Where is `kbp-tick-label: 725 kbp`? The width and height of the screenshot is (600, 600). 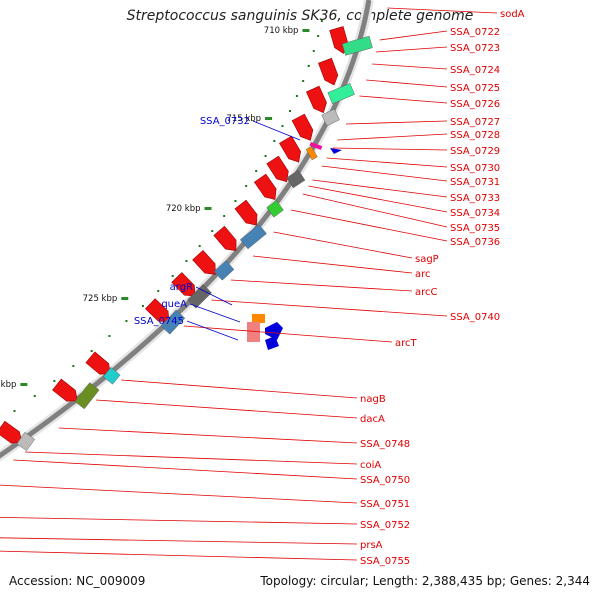 kbp-tick-label: 725 kbp is located at coordinates (100, 299).